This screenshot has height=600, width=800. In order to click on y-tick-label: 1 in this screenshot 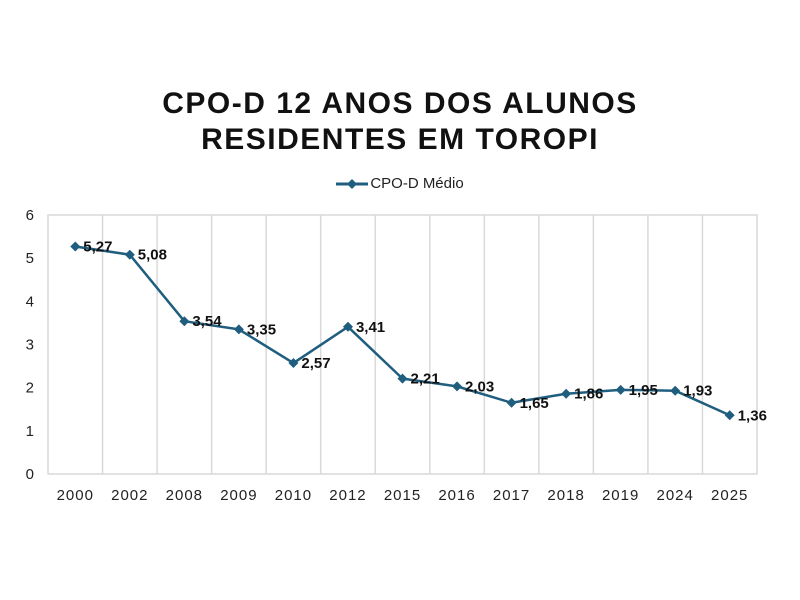, I will do `click(30, 431)`.